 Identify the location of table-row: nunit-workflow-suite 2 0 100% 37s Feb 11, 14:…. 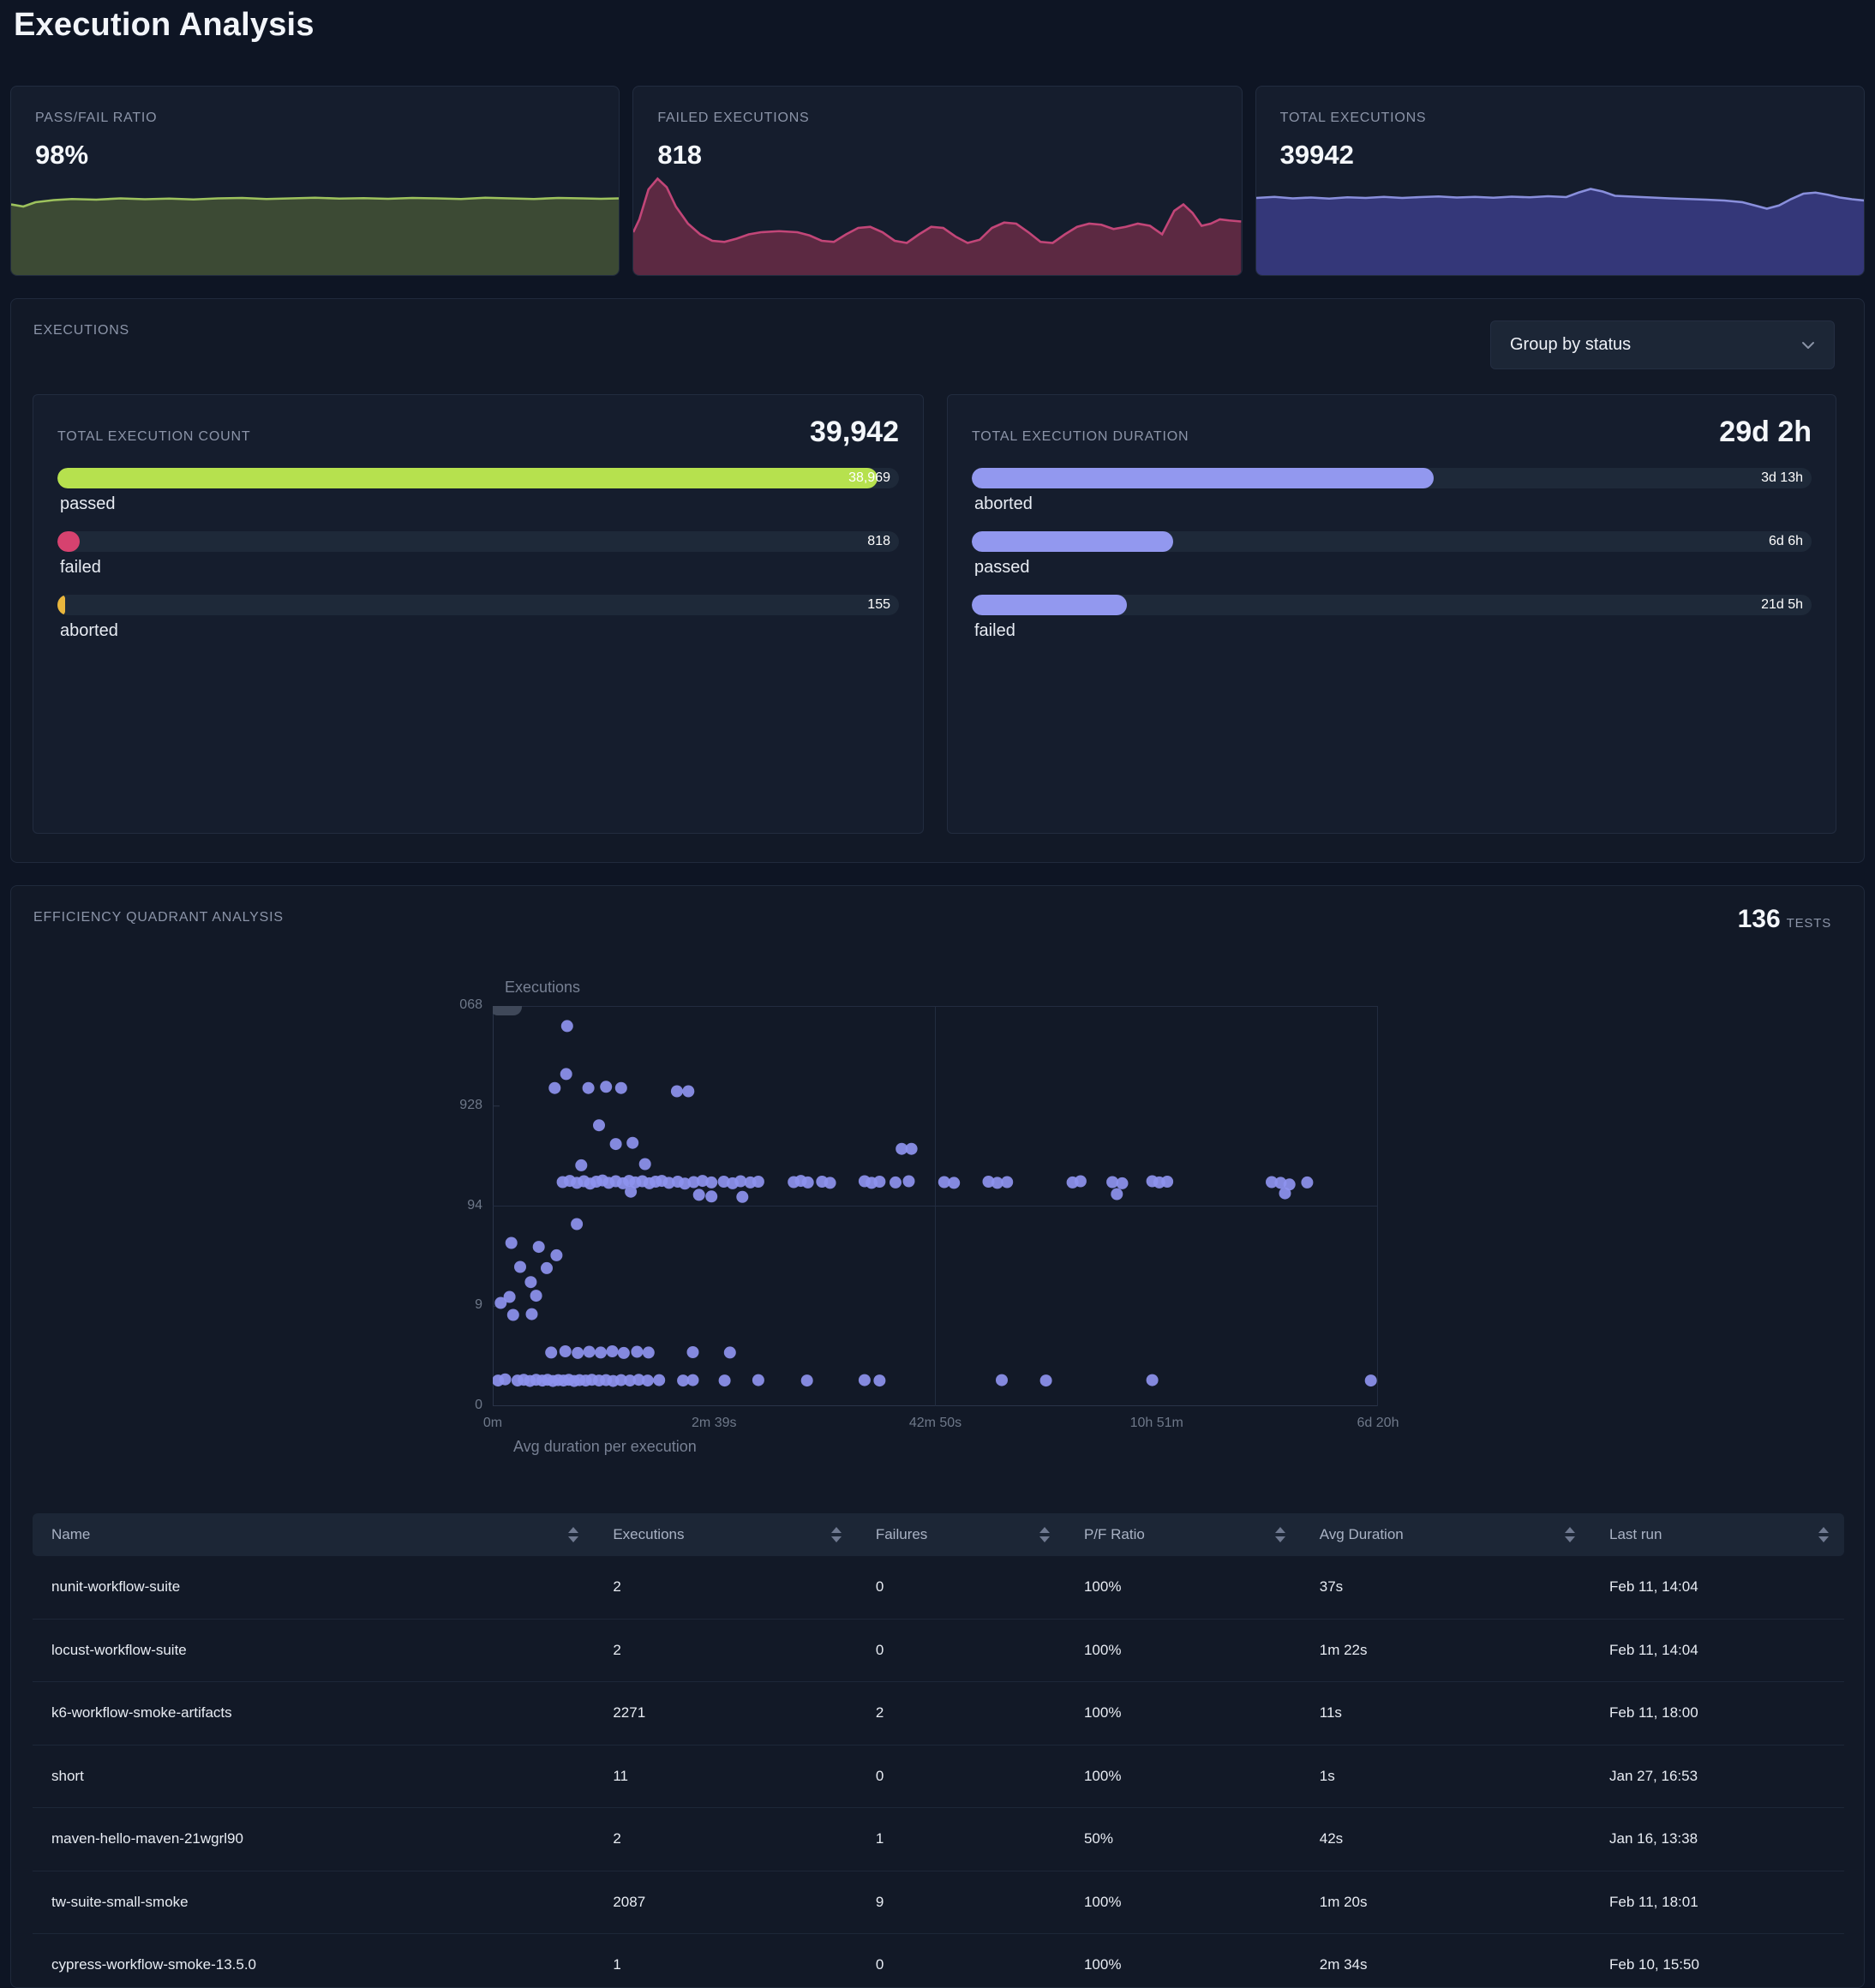
(939, 1588).